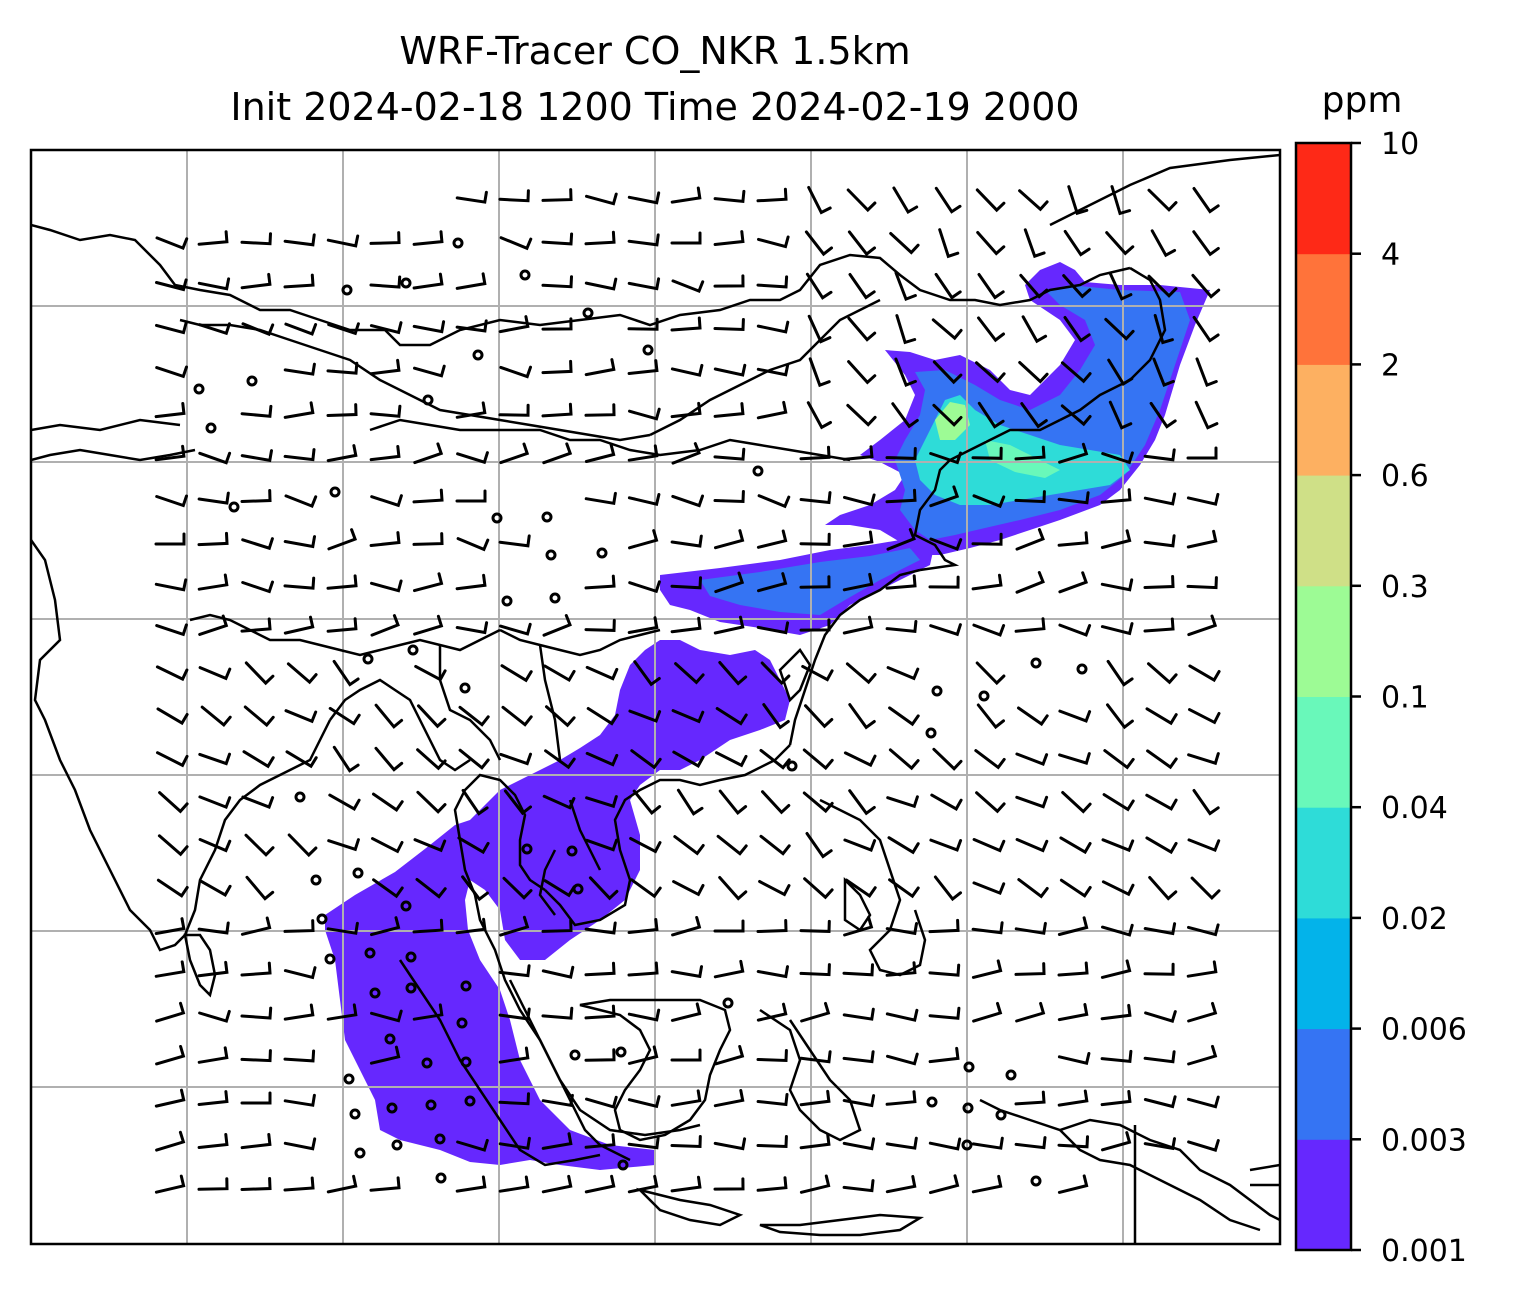  What do you see at coordinates (1424, 1251) in the screenshot?
I see `colorbar-tick-label: 0.001` at bounding box center [1424, 1251].